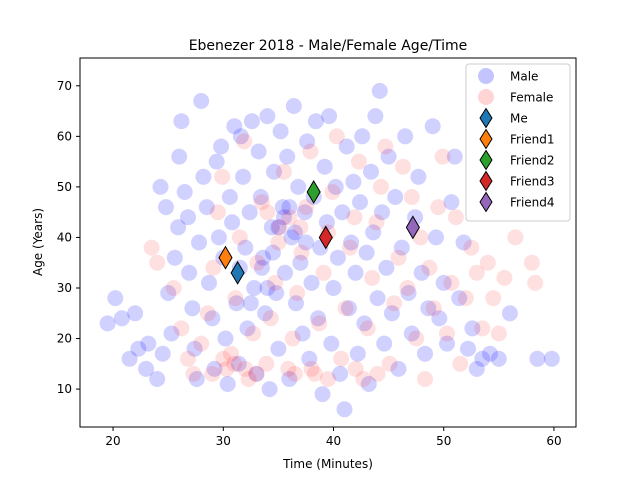 This screenshot has height=480, width=640. Describe the element at coordinates (532, 140) in the screenshot. I see `legend-label: Friend1` at that location.